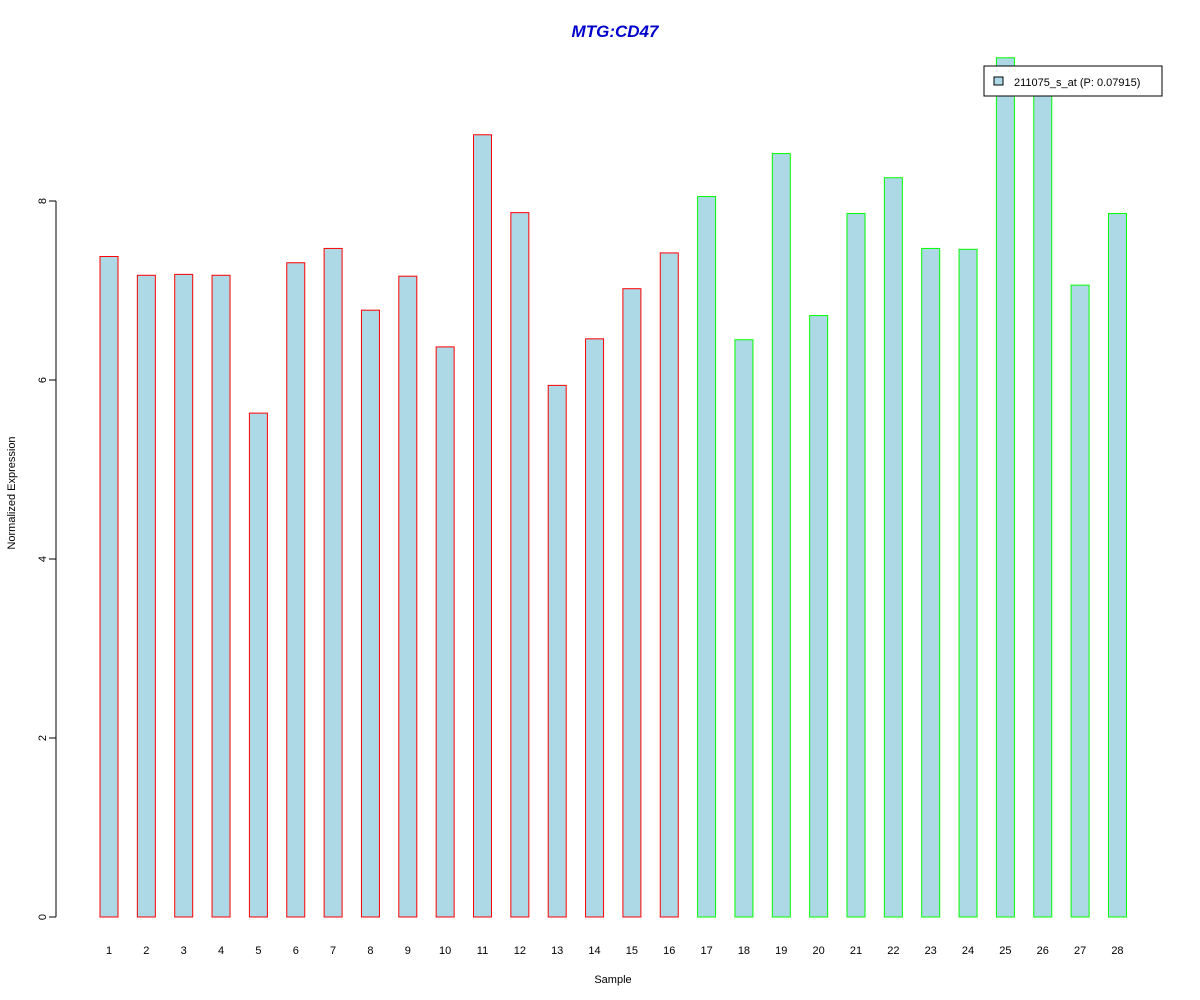 The height and width of the screenshot is (1000, 1200). I want to click on x-tick-label: 25, so click(1005, 951).